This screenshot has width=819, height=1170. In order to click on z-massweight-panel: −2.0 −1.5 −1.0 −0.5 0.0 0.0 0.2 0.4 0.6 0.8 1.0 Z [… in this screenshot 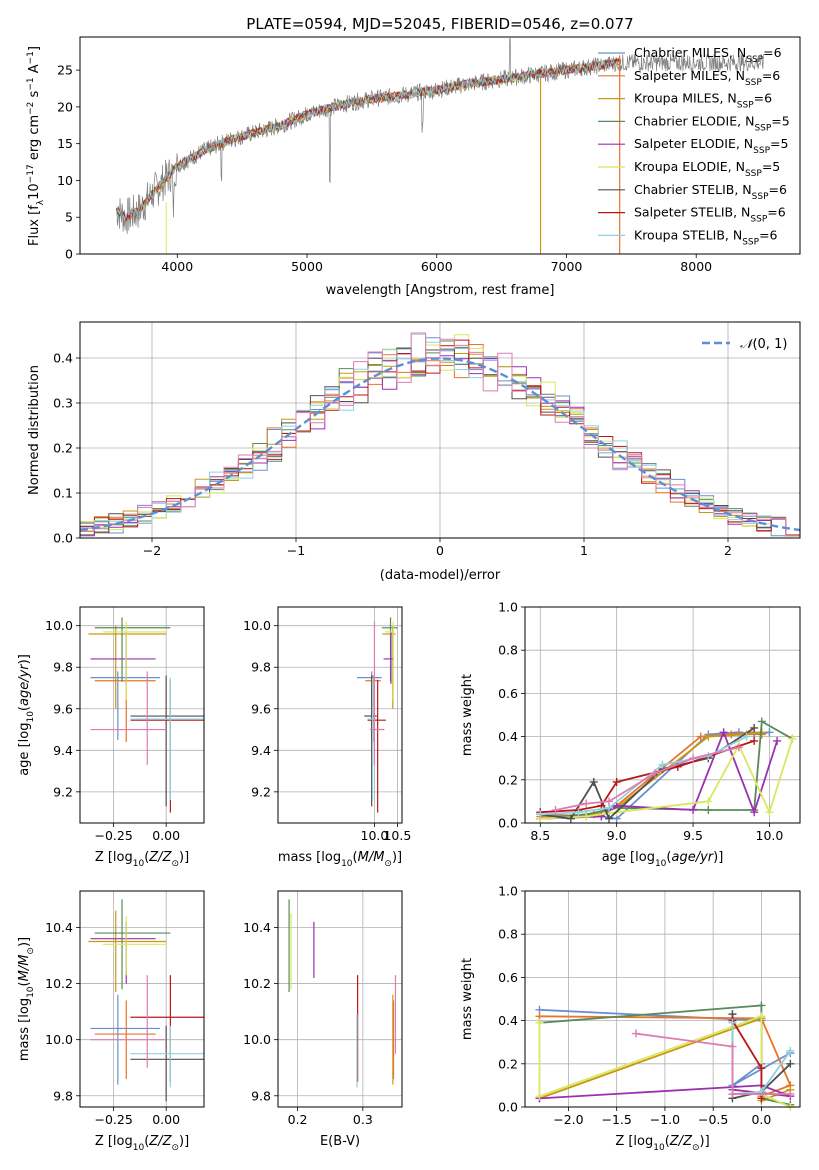, I will do `click(630, 1018)`.